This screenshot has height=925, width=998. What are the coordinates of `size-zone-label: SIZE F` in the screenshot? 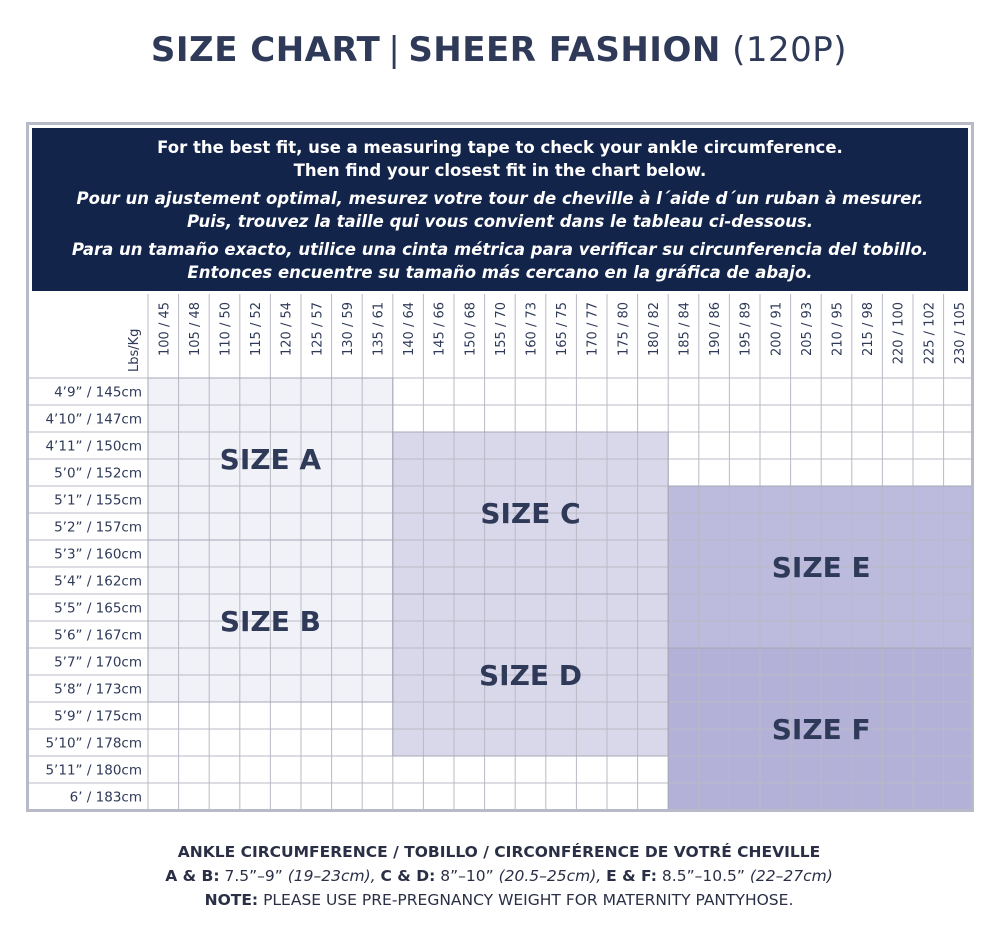 It's located at (821, 729).